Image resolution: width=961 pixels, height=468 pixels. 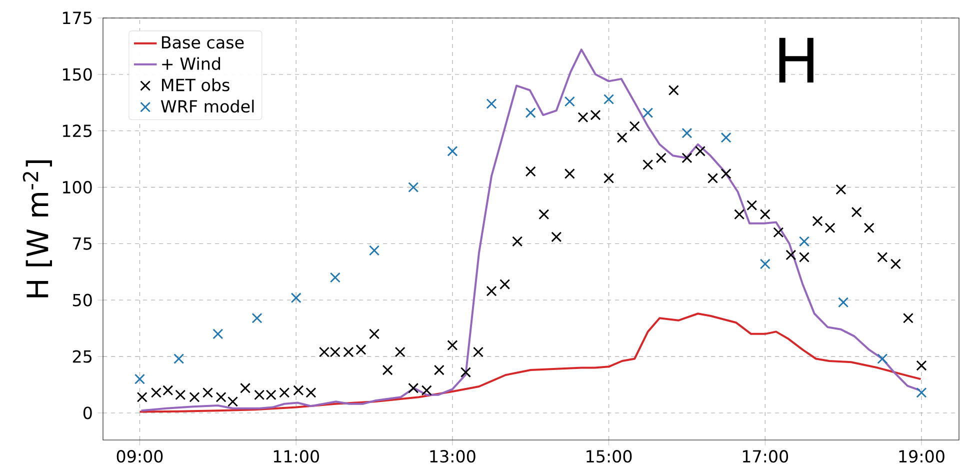 I want to click on y-tick-label: 0, so click(x=87, y=413).